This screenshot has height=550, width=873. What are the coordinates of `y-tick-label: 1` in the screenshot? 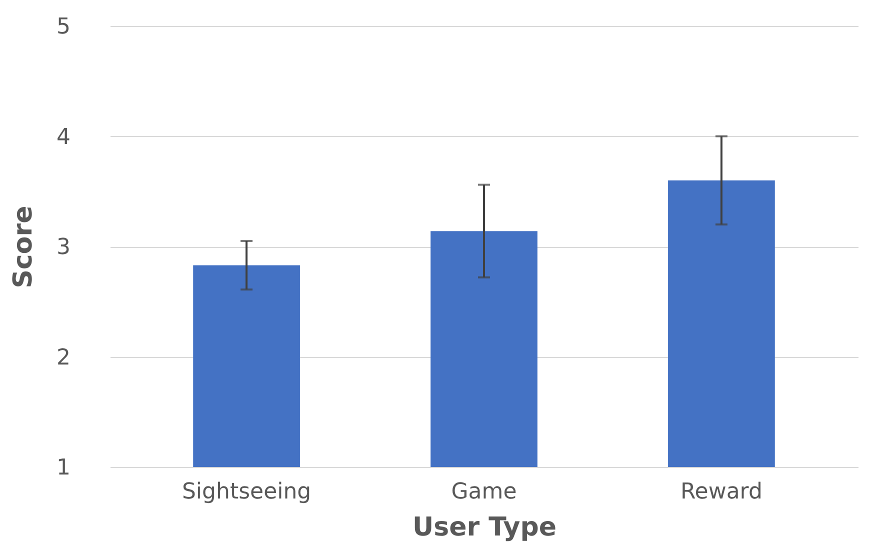 It's located at (63, 468).